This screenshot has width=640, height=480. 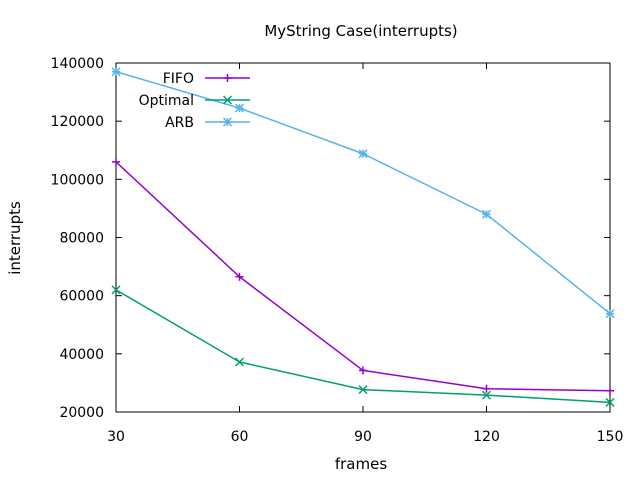 I want to click on x-tick-label: 90, so click(x=363, y=437).